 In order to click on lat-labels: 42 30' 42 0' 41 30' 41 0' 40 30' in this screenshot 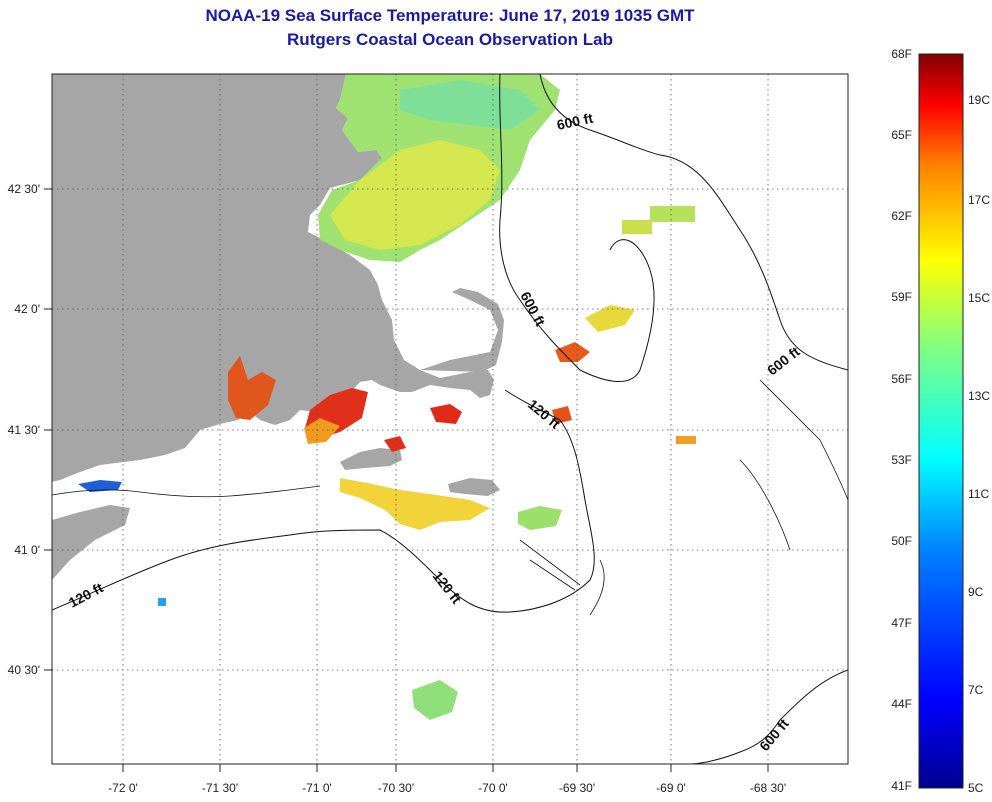, I will do `click(24, 429)`.